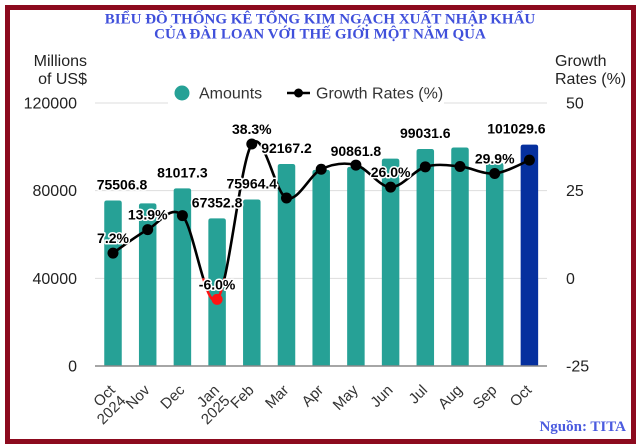 This screenshot has height=446, width=641. I want to click on amount-data-label: 92167.2, so click(286, 148).